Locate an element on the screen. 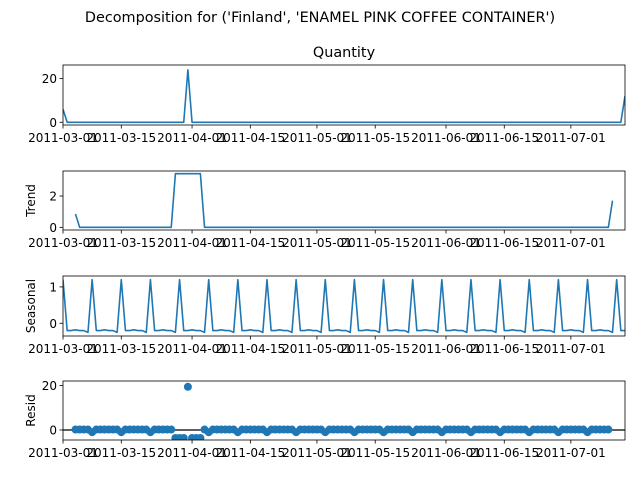 The image size is (640, 480). y-tick-label: 1 is located at coordinates (53, 287).